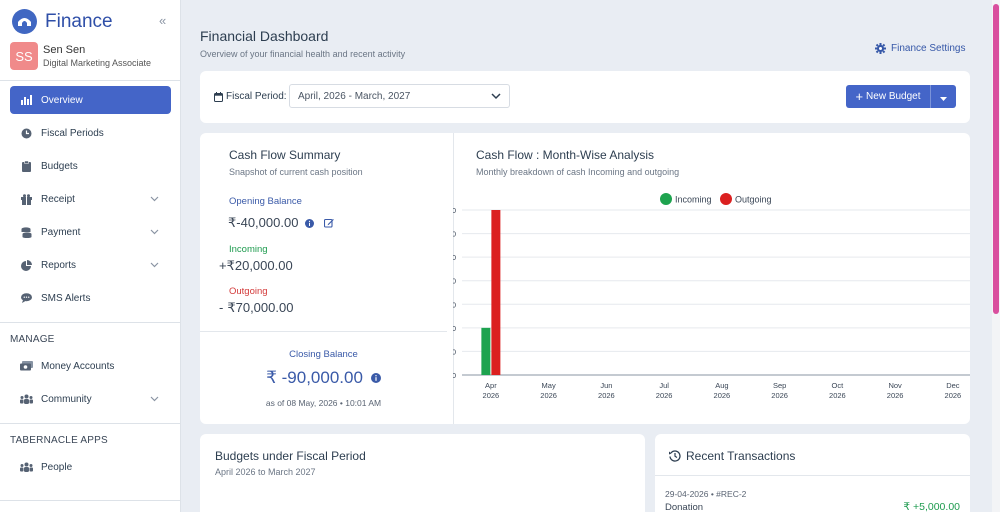 The width and height of the screenshot is (1000, 512). I want to click on new-budget-button: + New Budget, so click(888, 96).